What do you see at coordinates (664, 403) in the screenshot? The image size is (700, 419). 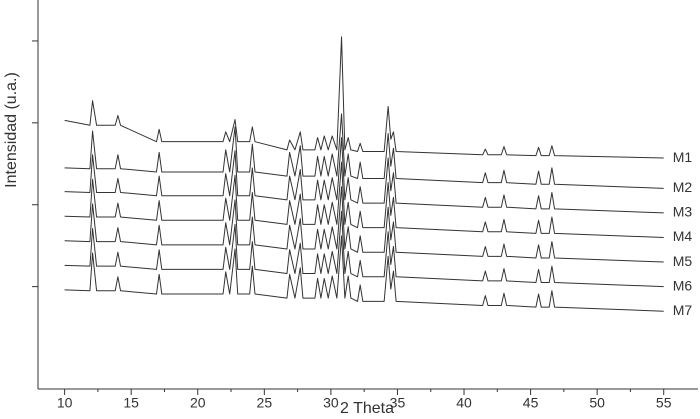 I see `x-tick-label: 55` at bounding box center [664, 403].